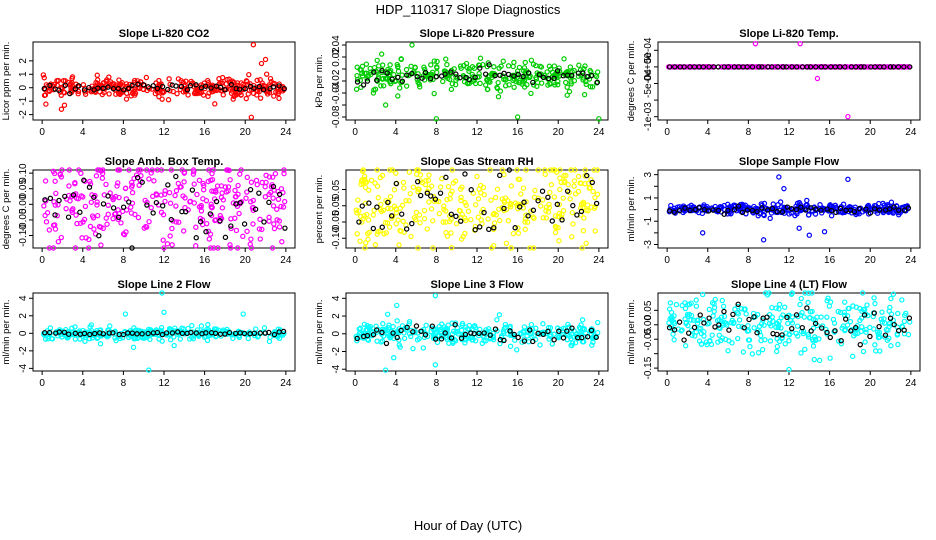 The height and width of the screenshot is (540, 936). What do you see at coordinates (667, 383) in the screenshot?
I see `x-tick-label: 0` at bounding box center [667, 383].